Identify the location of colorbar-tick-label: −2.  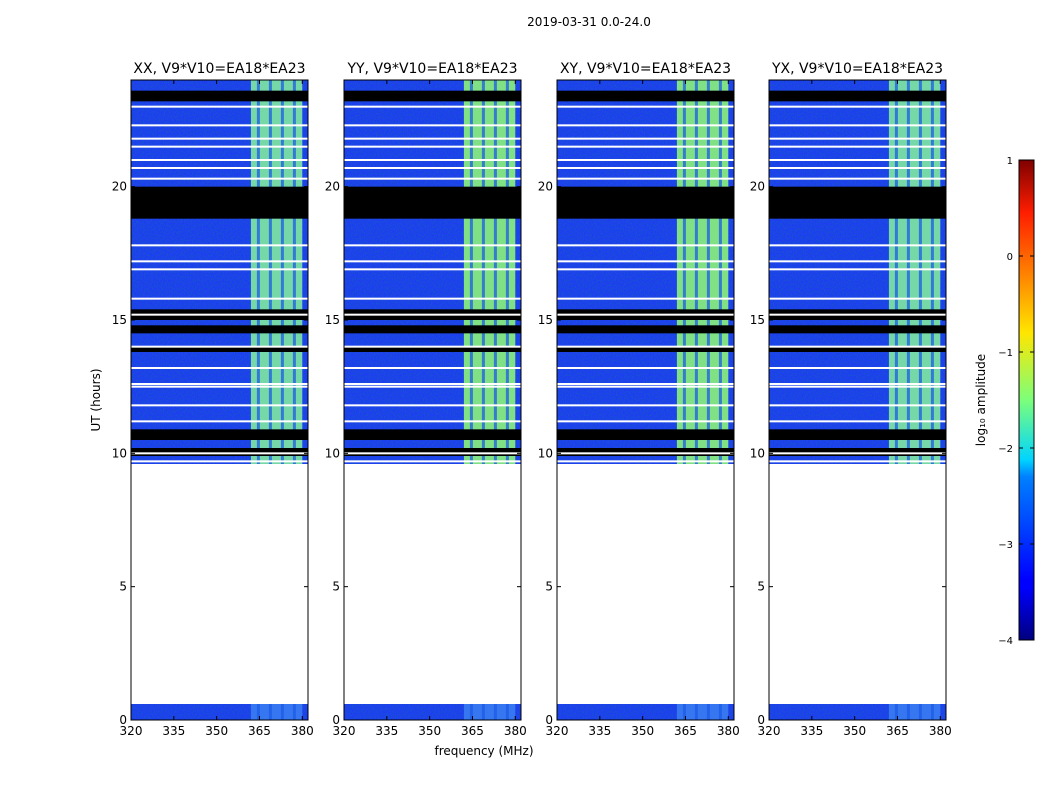
(1005, 449).